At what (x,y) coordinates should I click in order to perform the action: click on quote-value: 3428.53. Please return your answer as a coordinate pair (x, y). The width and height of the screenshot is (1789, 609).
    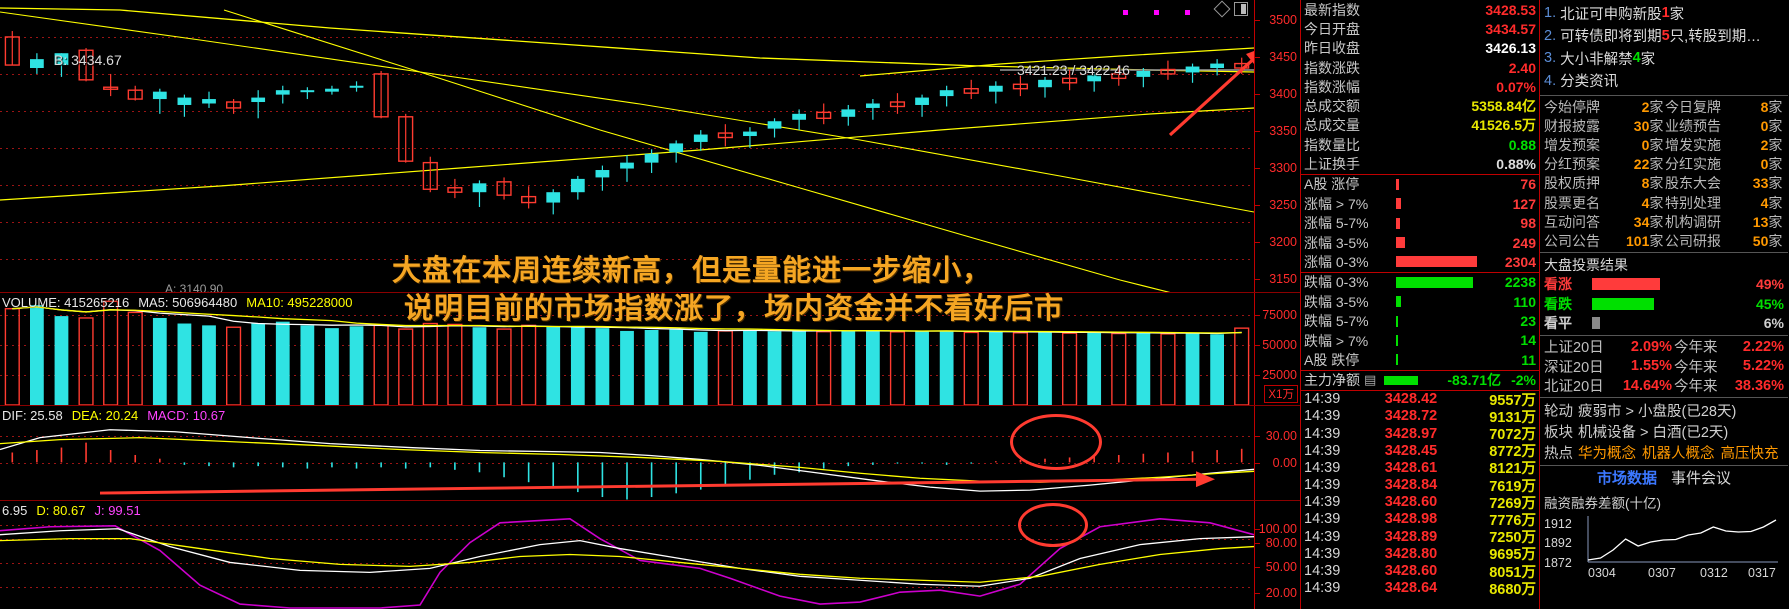
    Looking at the image, I should click on (1510, 9).